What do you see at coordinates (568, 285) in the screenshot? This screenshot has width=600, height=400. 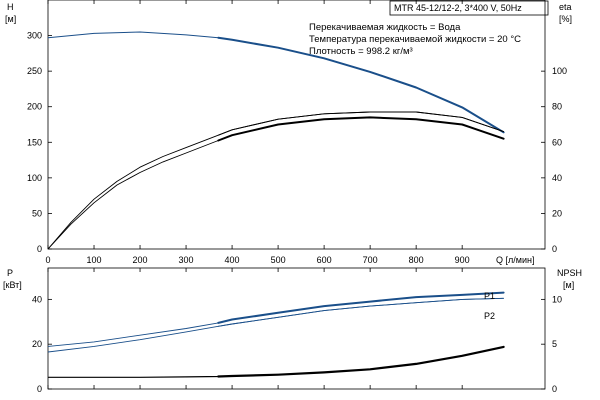 I see `npsh-unit-label: [м]` at bounding box center [568, 285].